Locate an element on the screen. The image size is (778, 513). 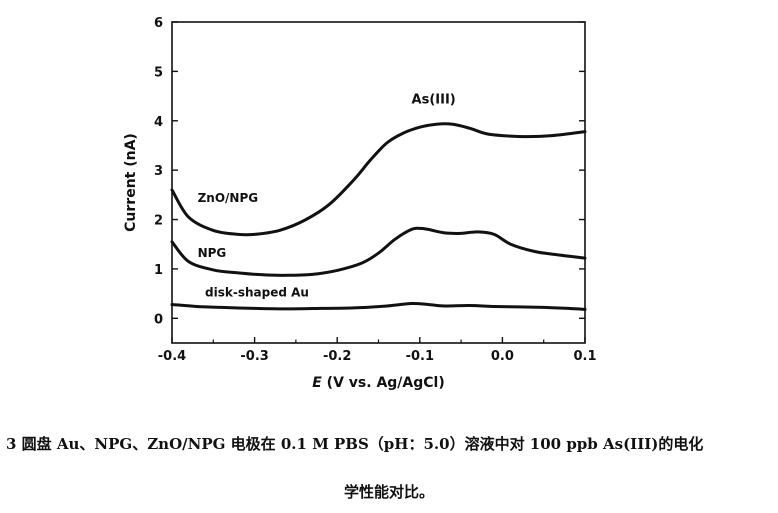
x-tick-label: -0.2 is located at coordinates (337, 356).